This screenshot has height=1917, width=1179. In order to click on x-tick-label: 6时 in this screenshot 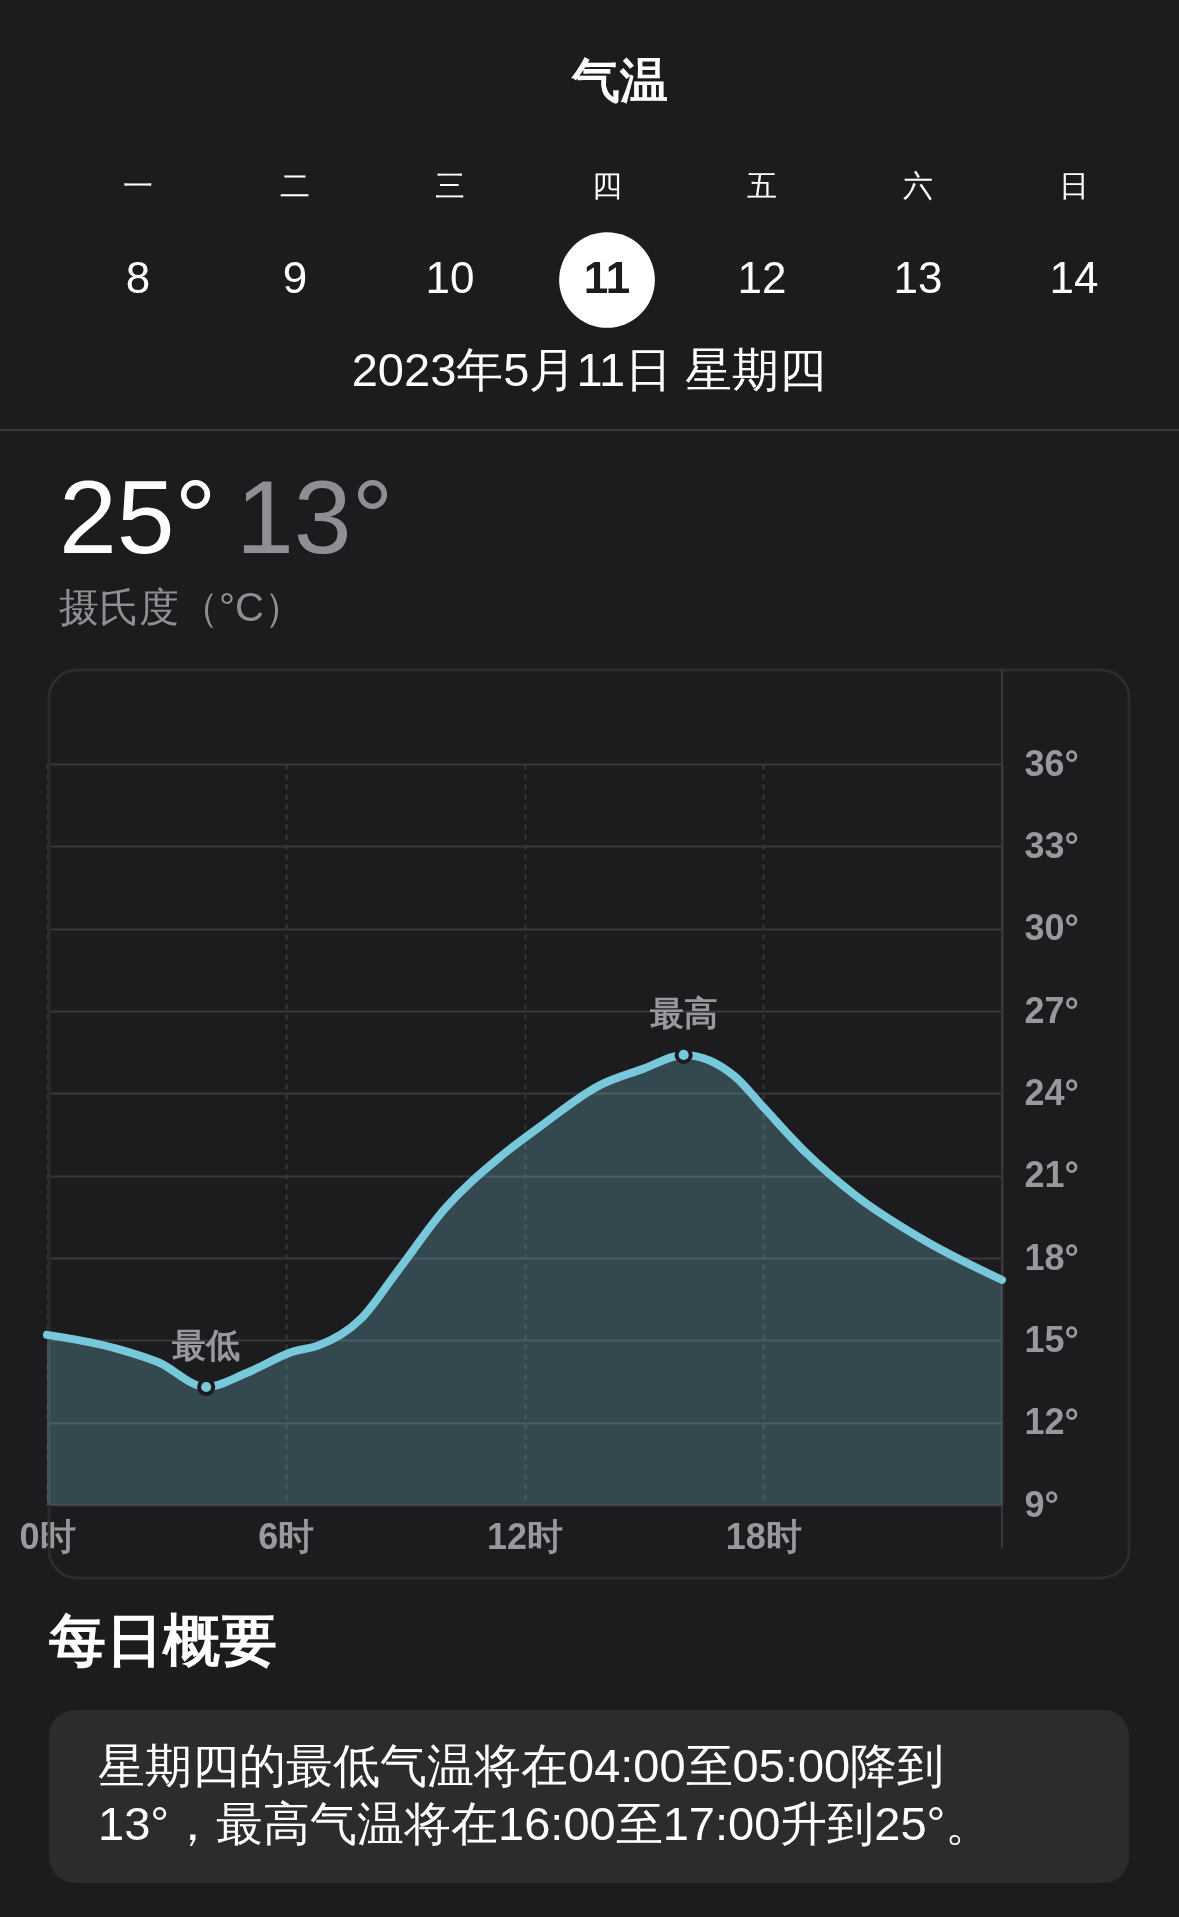, I will do `click(286, 1536)`.